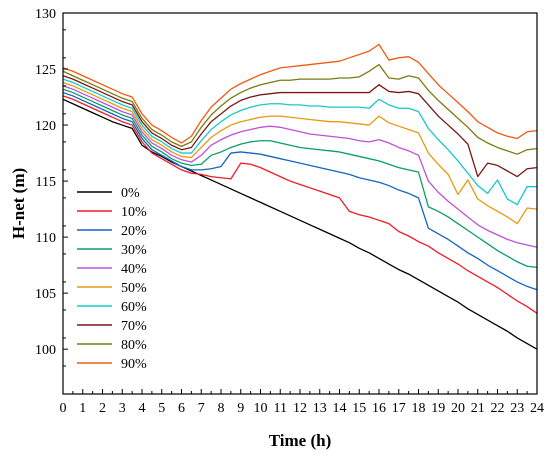 The height and width of the screenshot is (456, 550). What do you see at coordinates (122, 408) in the screenshot?
I see `x-tick-label-3: 3` at bounding box center [122, 408].